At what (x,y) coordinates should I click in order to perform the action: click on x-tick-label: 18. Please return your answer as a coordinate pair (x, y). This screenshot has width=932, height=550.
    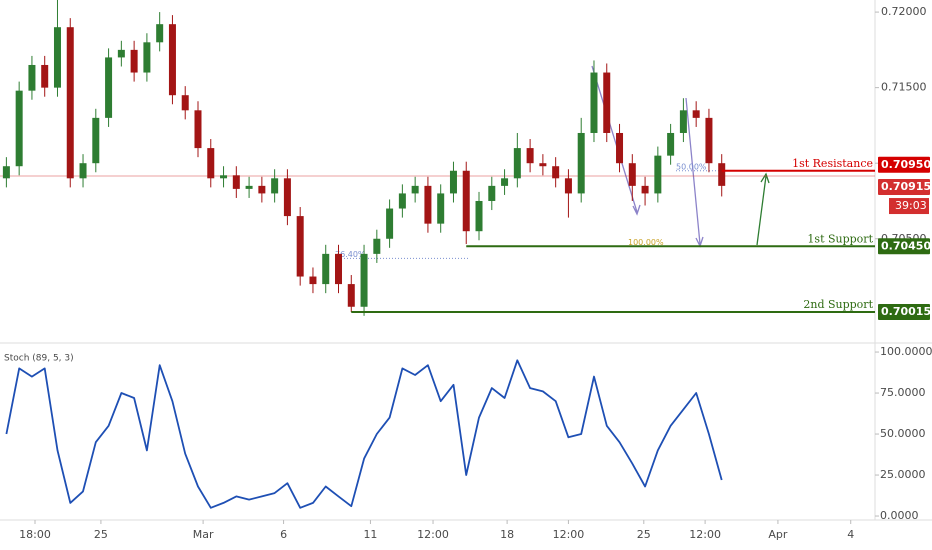
    Looking at the image, I should click on (507, 534).